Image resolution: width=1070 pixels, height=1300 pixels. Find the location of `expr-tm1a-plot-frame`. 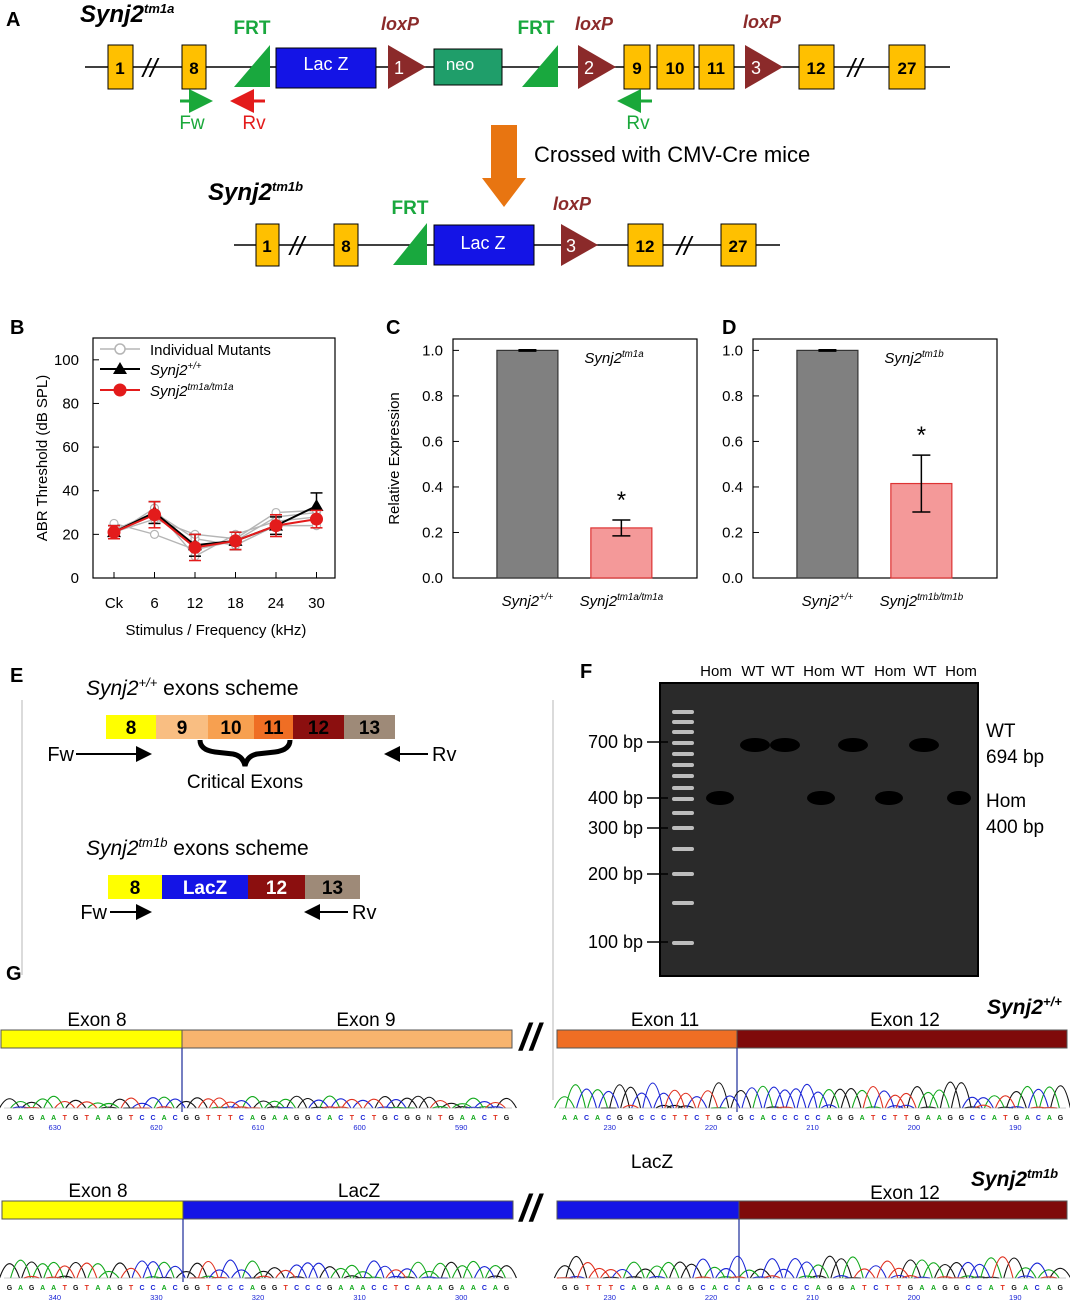

expr-tm1a-plot-frame is located at coordinates (575, 458).